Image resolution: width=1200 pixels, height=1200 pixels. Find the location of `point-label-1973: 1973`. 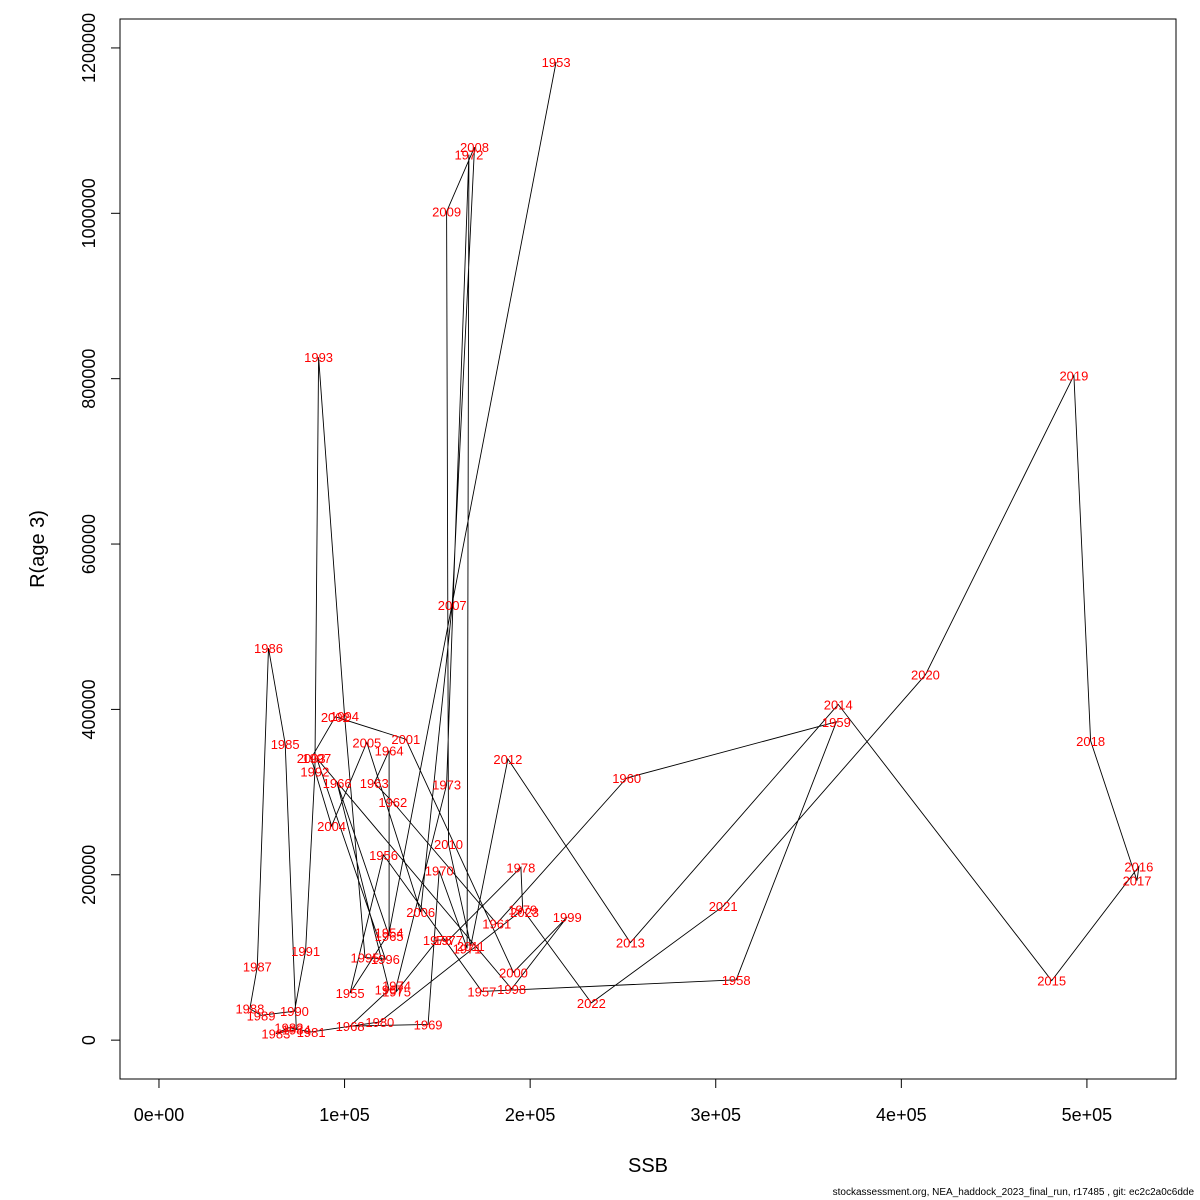

point-label-1973: 1973 is located at coordinates (446, 785).